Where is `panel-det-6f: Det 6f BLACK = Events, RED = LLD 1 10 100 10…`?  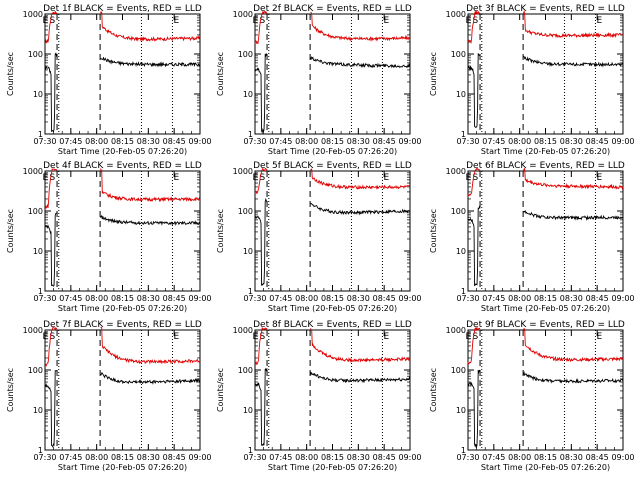
panel-det-6f: Det 6f BLACK = Events, RED = LLD 1 10 100 10… is located at coordinates (532, 237).